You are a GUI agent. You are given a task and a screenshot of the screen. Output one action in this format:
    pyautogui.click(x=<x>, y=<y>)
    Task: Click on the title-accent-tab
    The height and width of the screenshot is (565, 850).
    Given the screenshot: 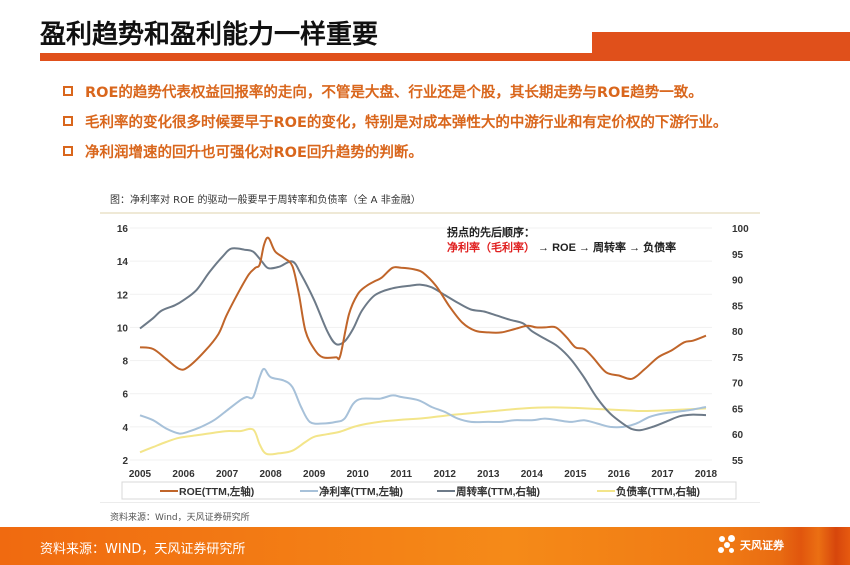 What is the action you would take?
    pyautogui.click(x=721, y=46)
    